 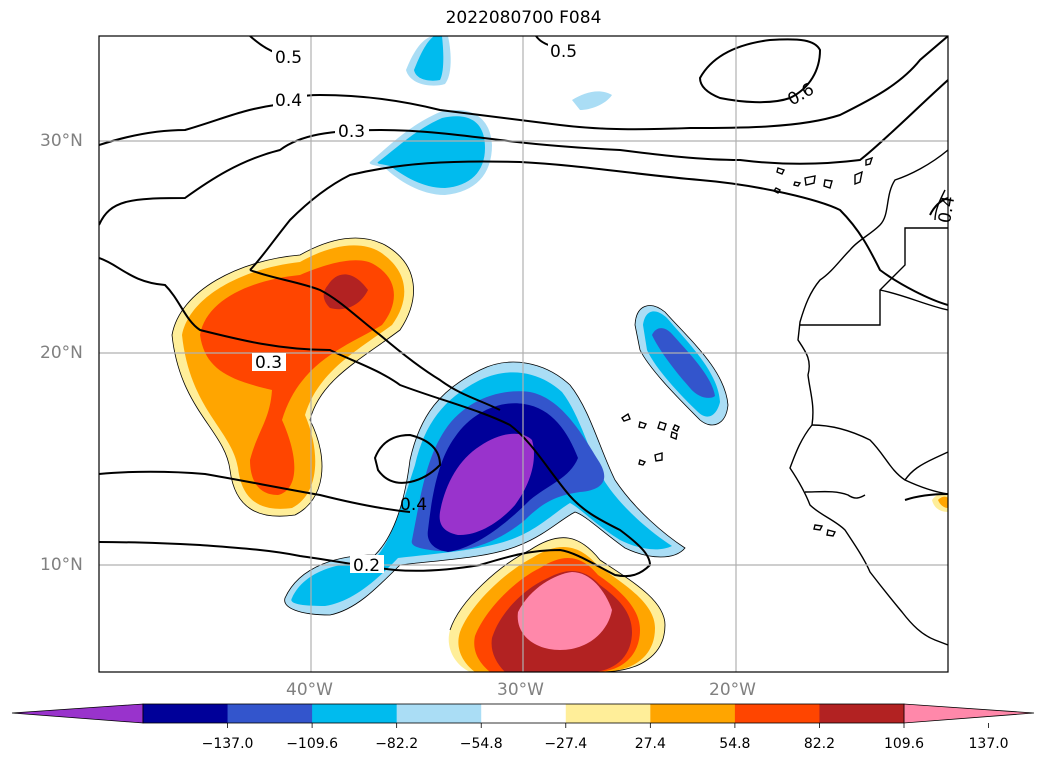 What do you see at coordinates (523, 18) in the screenshot?
I see `map-title: 2022080700 F084` at bounding box center [523, 18].